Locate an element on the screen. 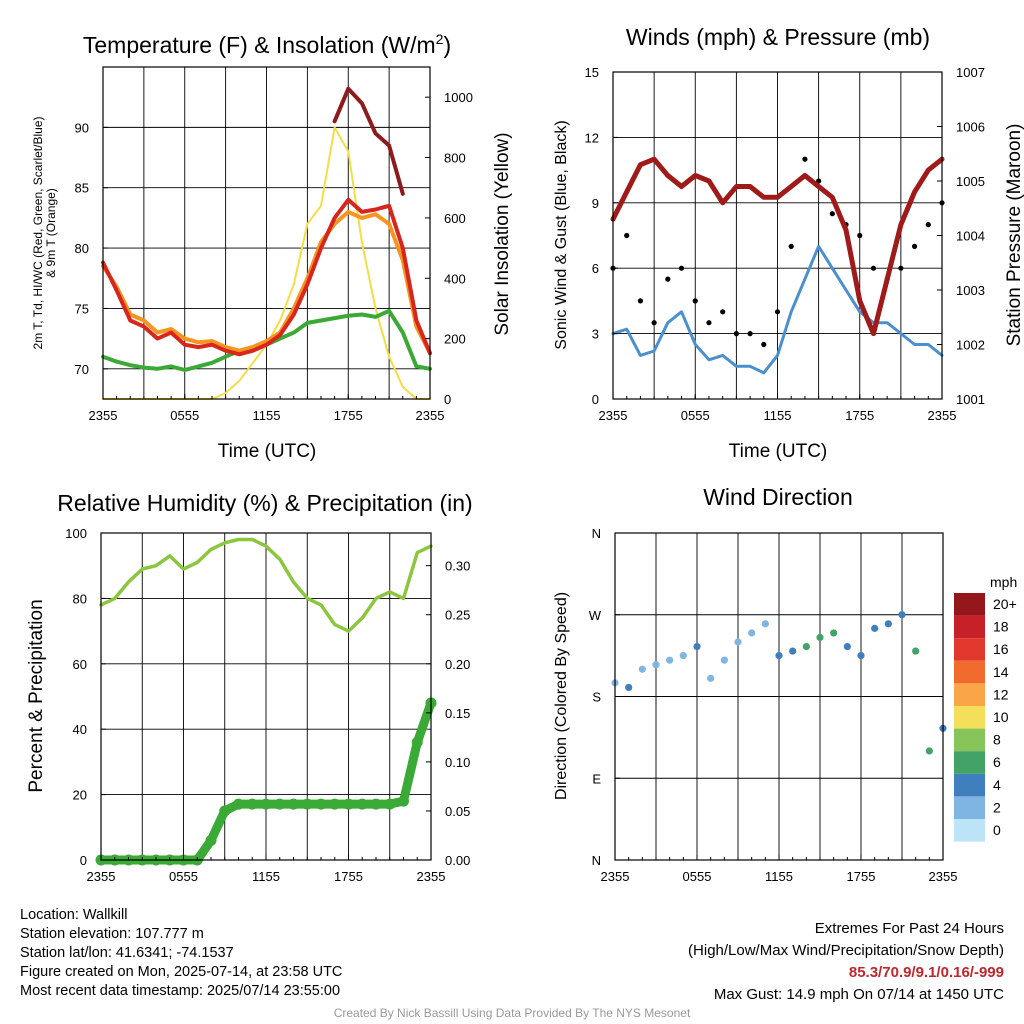 The image size is (1024, 1024). legend-label: 10 is located at coordinates (1001, 717).